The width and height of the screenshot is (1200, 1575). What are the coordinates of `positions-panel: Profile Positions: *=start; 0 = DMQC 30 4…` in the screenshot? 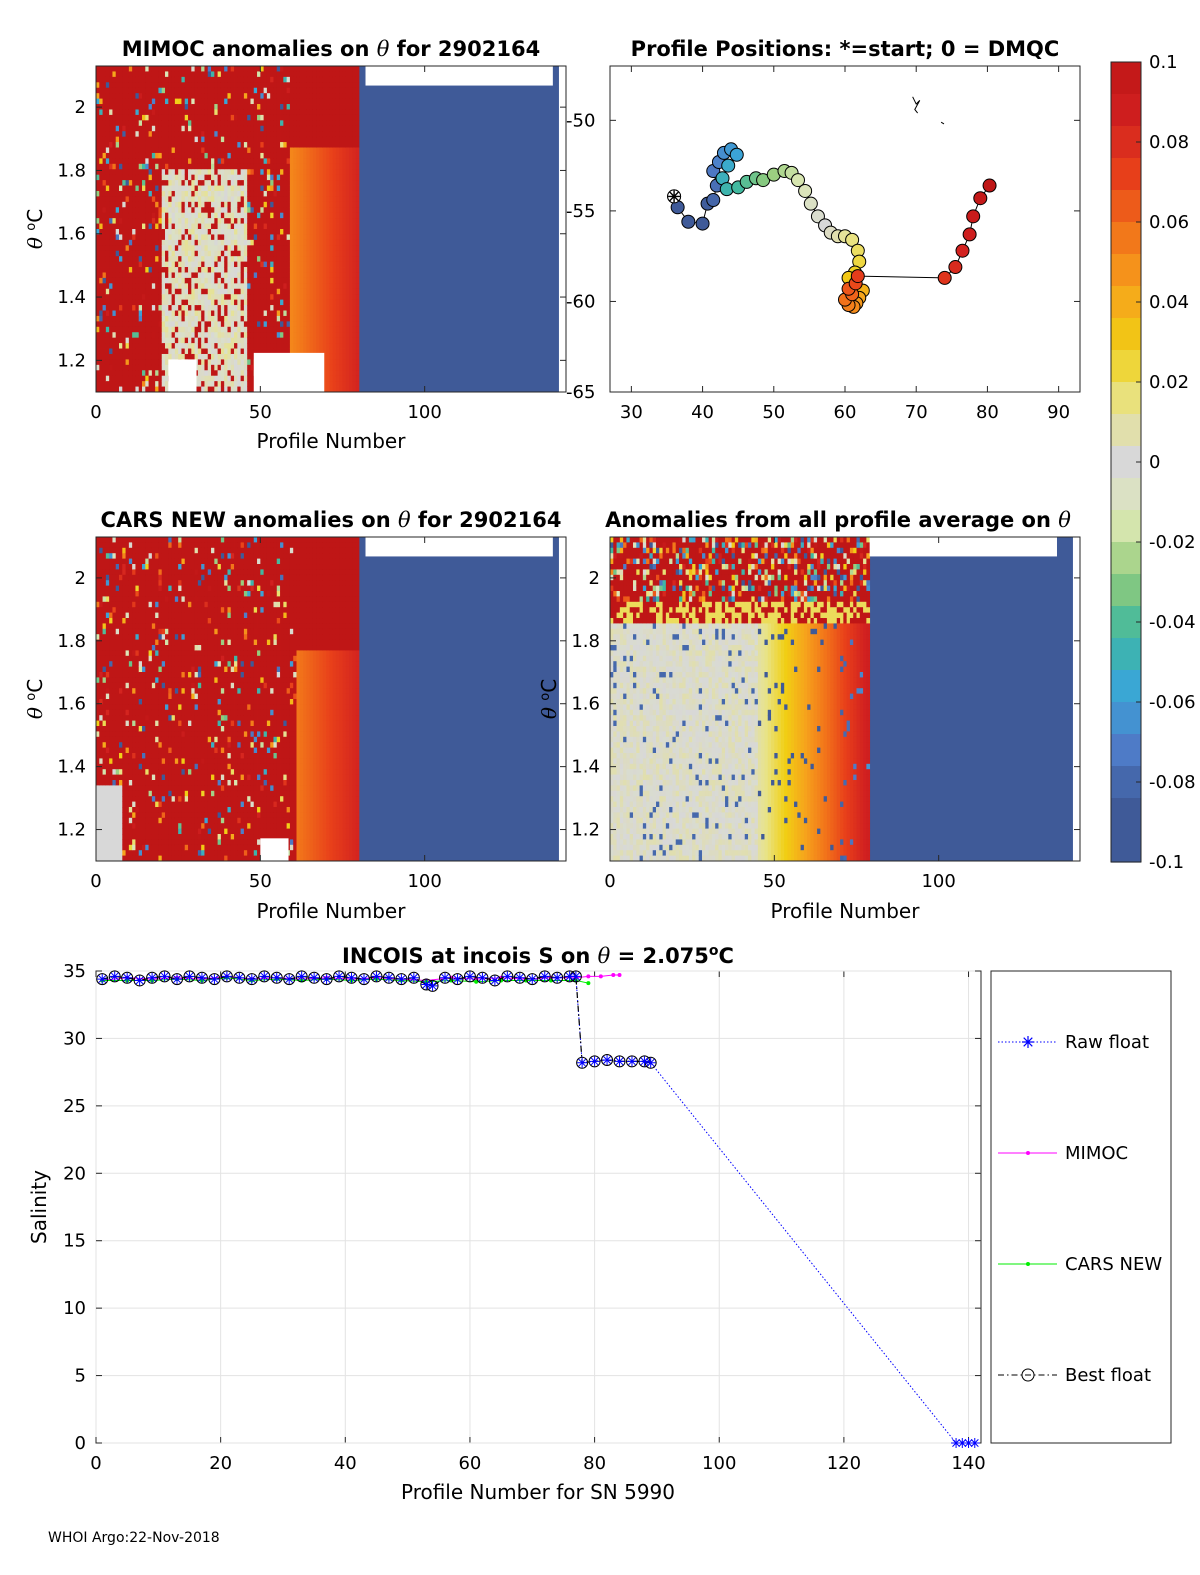 It's located at (823, 230).